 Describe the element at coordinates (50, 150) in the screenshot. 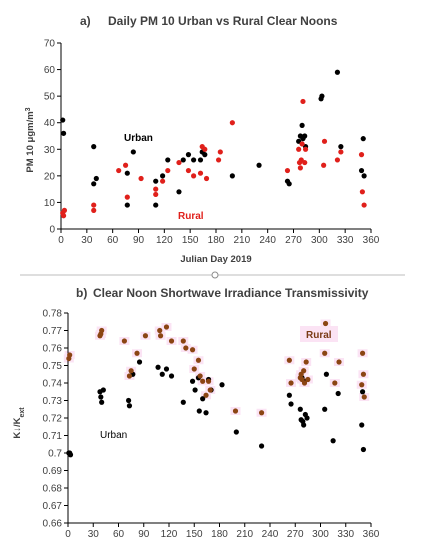

I see `y-tick-label: 30` at that location.